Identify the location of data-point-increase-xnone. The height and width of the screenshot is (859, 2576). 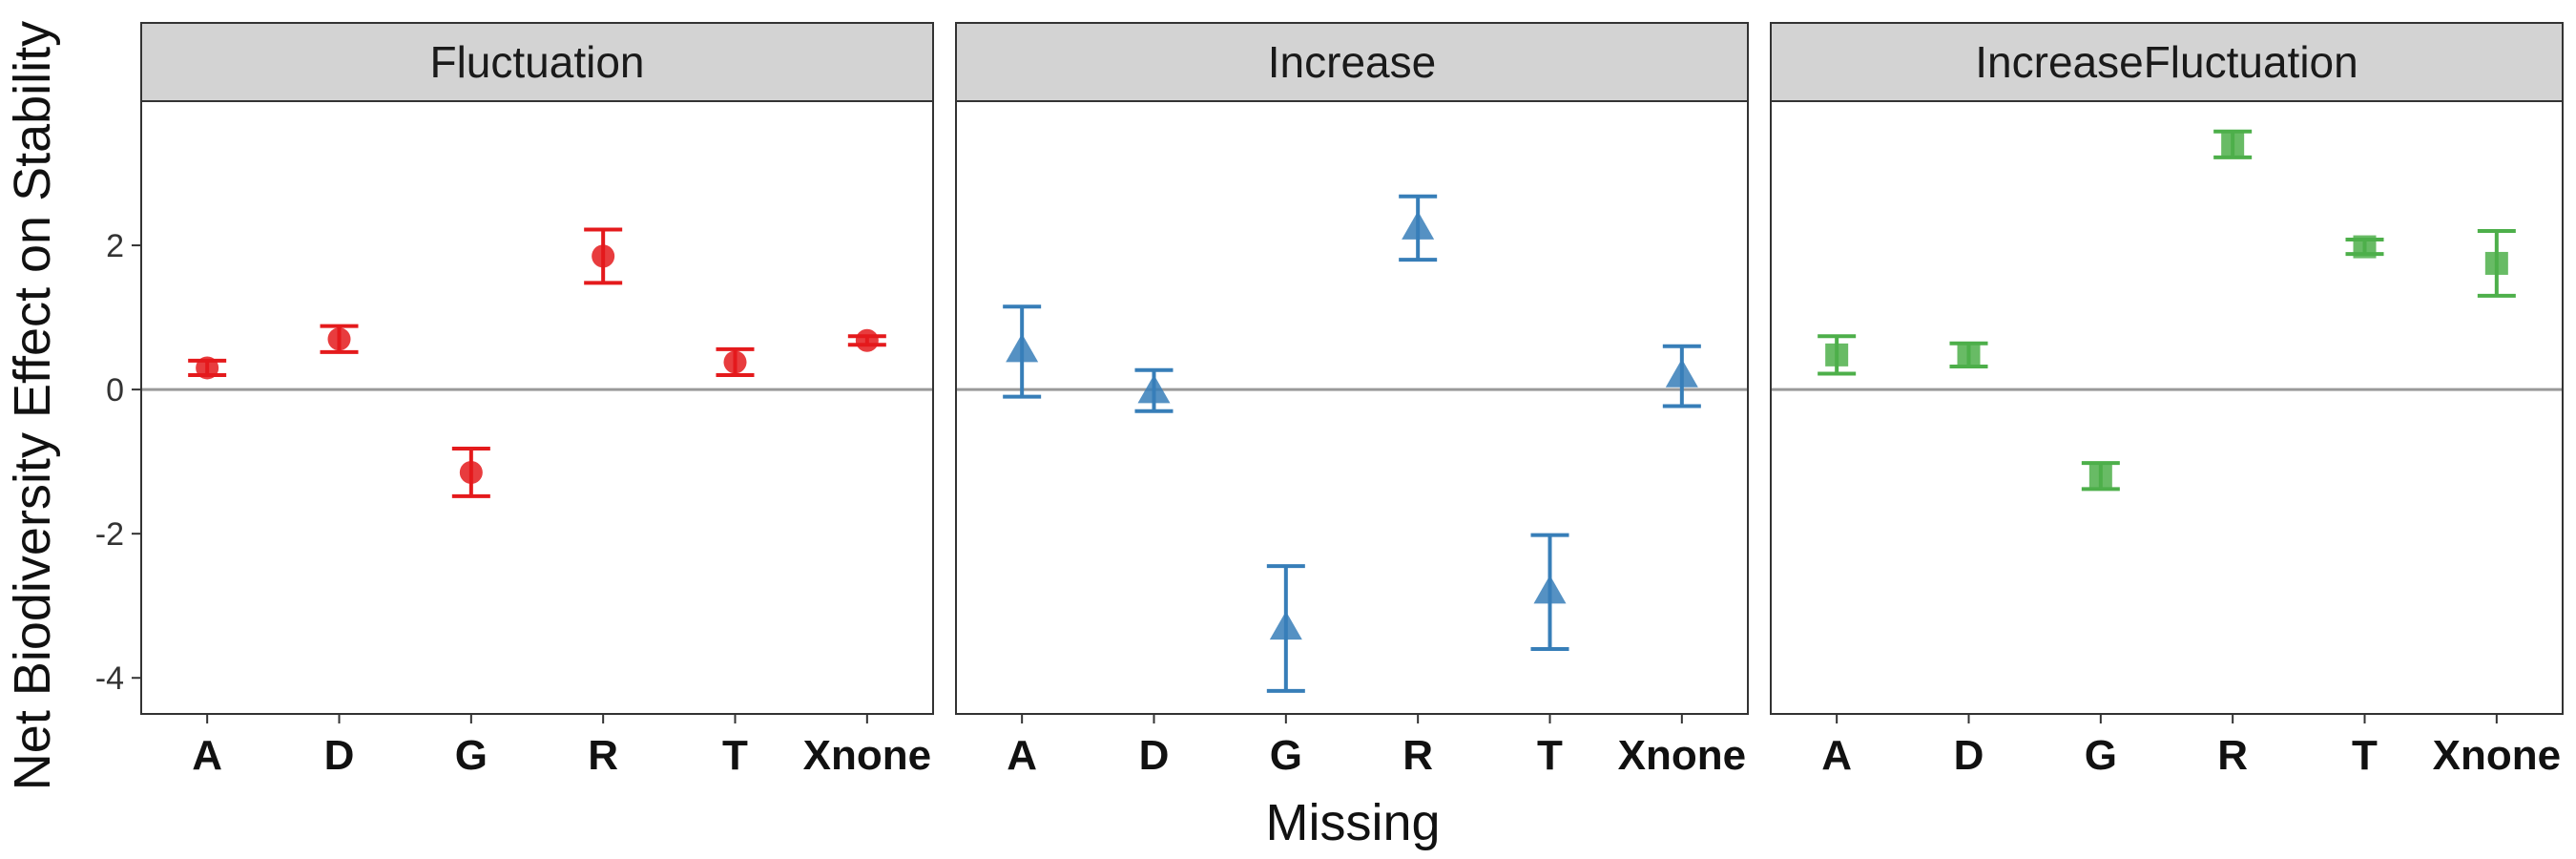
(1681, 376).